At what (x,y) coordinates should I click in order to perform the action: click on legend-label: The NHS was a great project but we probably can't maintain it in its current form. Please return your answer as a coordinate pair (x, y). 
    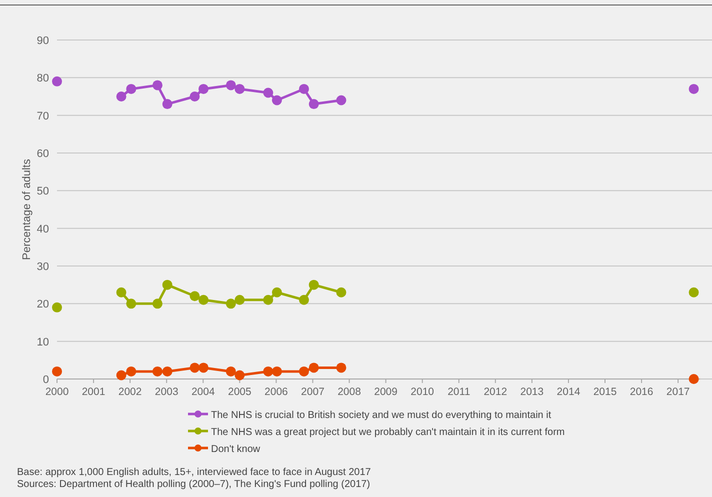
    Looking at the image, I should click on (388, 432).